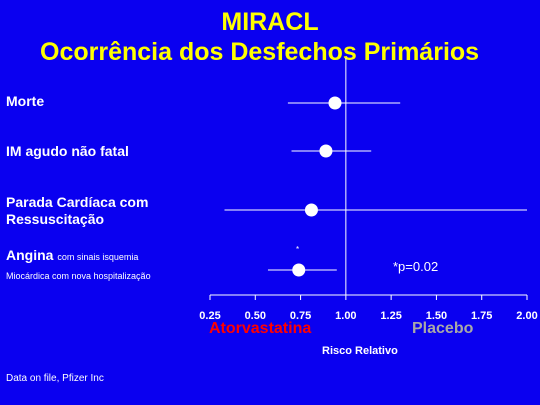 This screenshot has height=405, width=540. Describe the element at coordinates (481, 316) in the screenshot. I see `x-tick-label: 1.75` at that location.